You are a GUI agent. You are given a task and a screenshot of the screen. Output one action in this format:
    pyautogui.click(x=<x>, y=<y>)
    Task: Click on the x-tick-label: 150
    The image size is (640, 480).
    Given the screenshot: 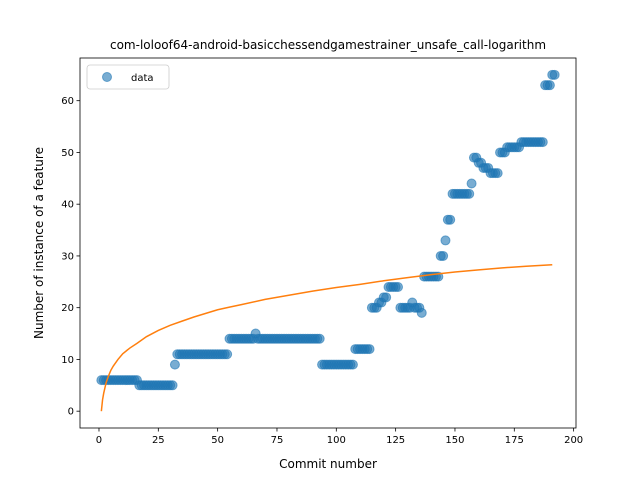 What is the action you would take?
    pyautogui.click(x=454, y=440)
    